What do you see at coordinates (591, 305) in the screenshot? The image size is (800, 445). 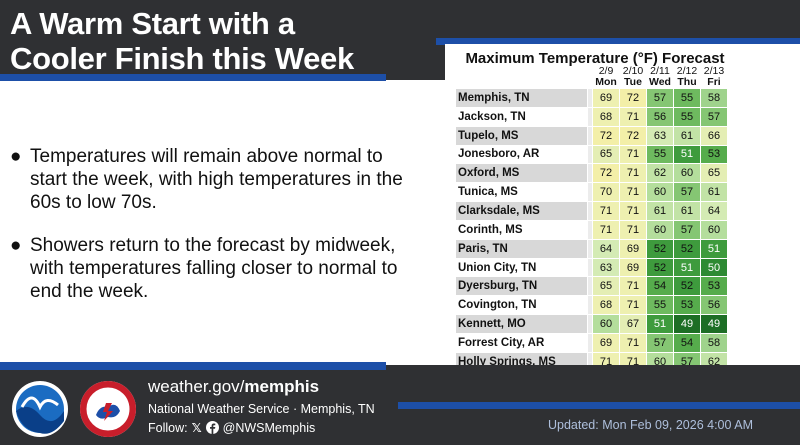 I see `table-row: Covington, TN 68 71 55 53 56` at bounding box center [591, 305].